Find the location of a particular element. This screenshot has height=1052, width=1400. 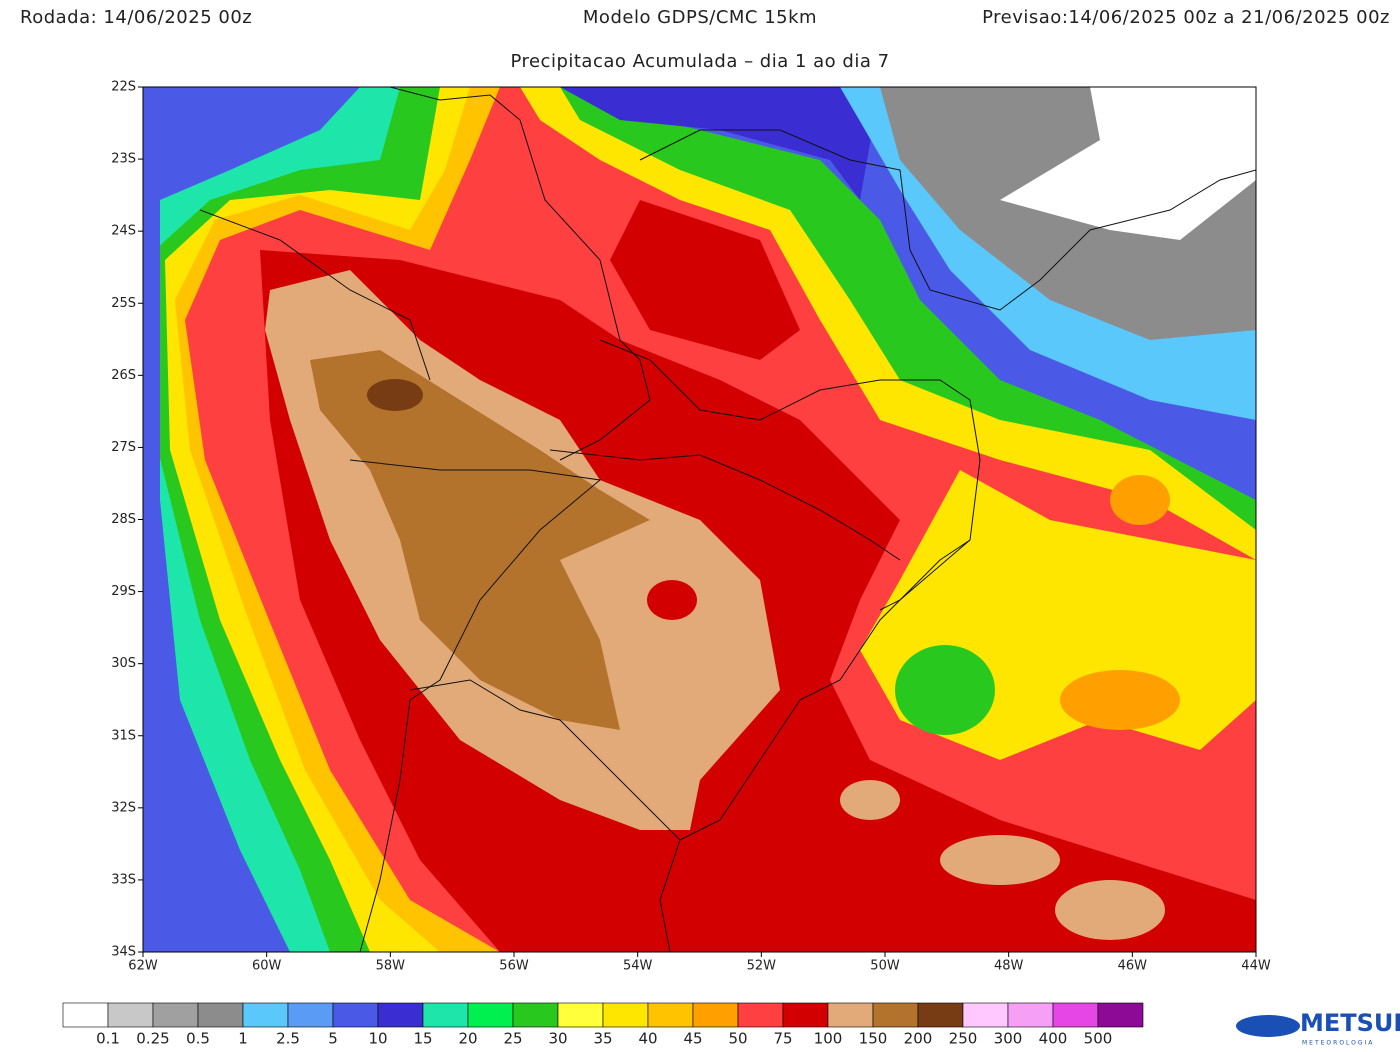

lat-tick-label: 25S is located at coordinates (123, 303).